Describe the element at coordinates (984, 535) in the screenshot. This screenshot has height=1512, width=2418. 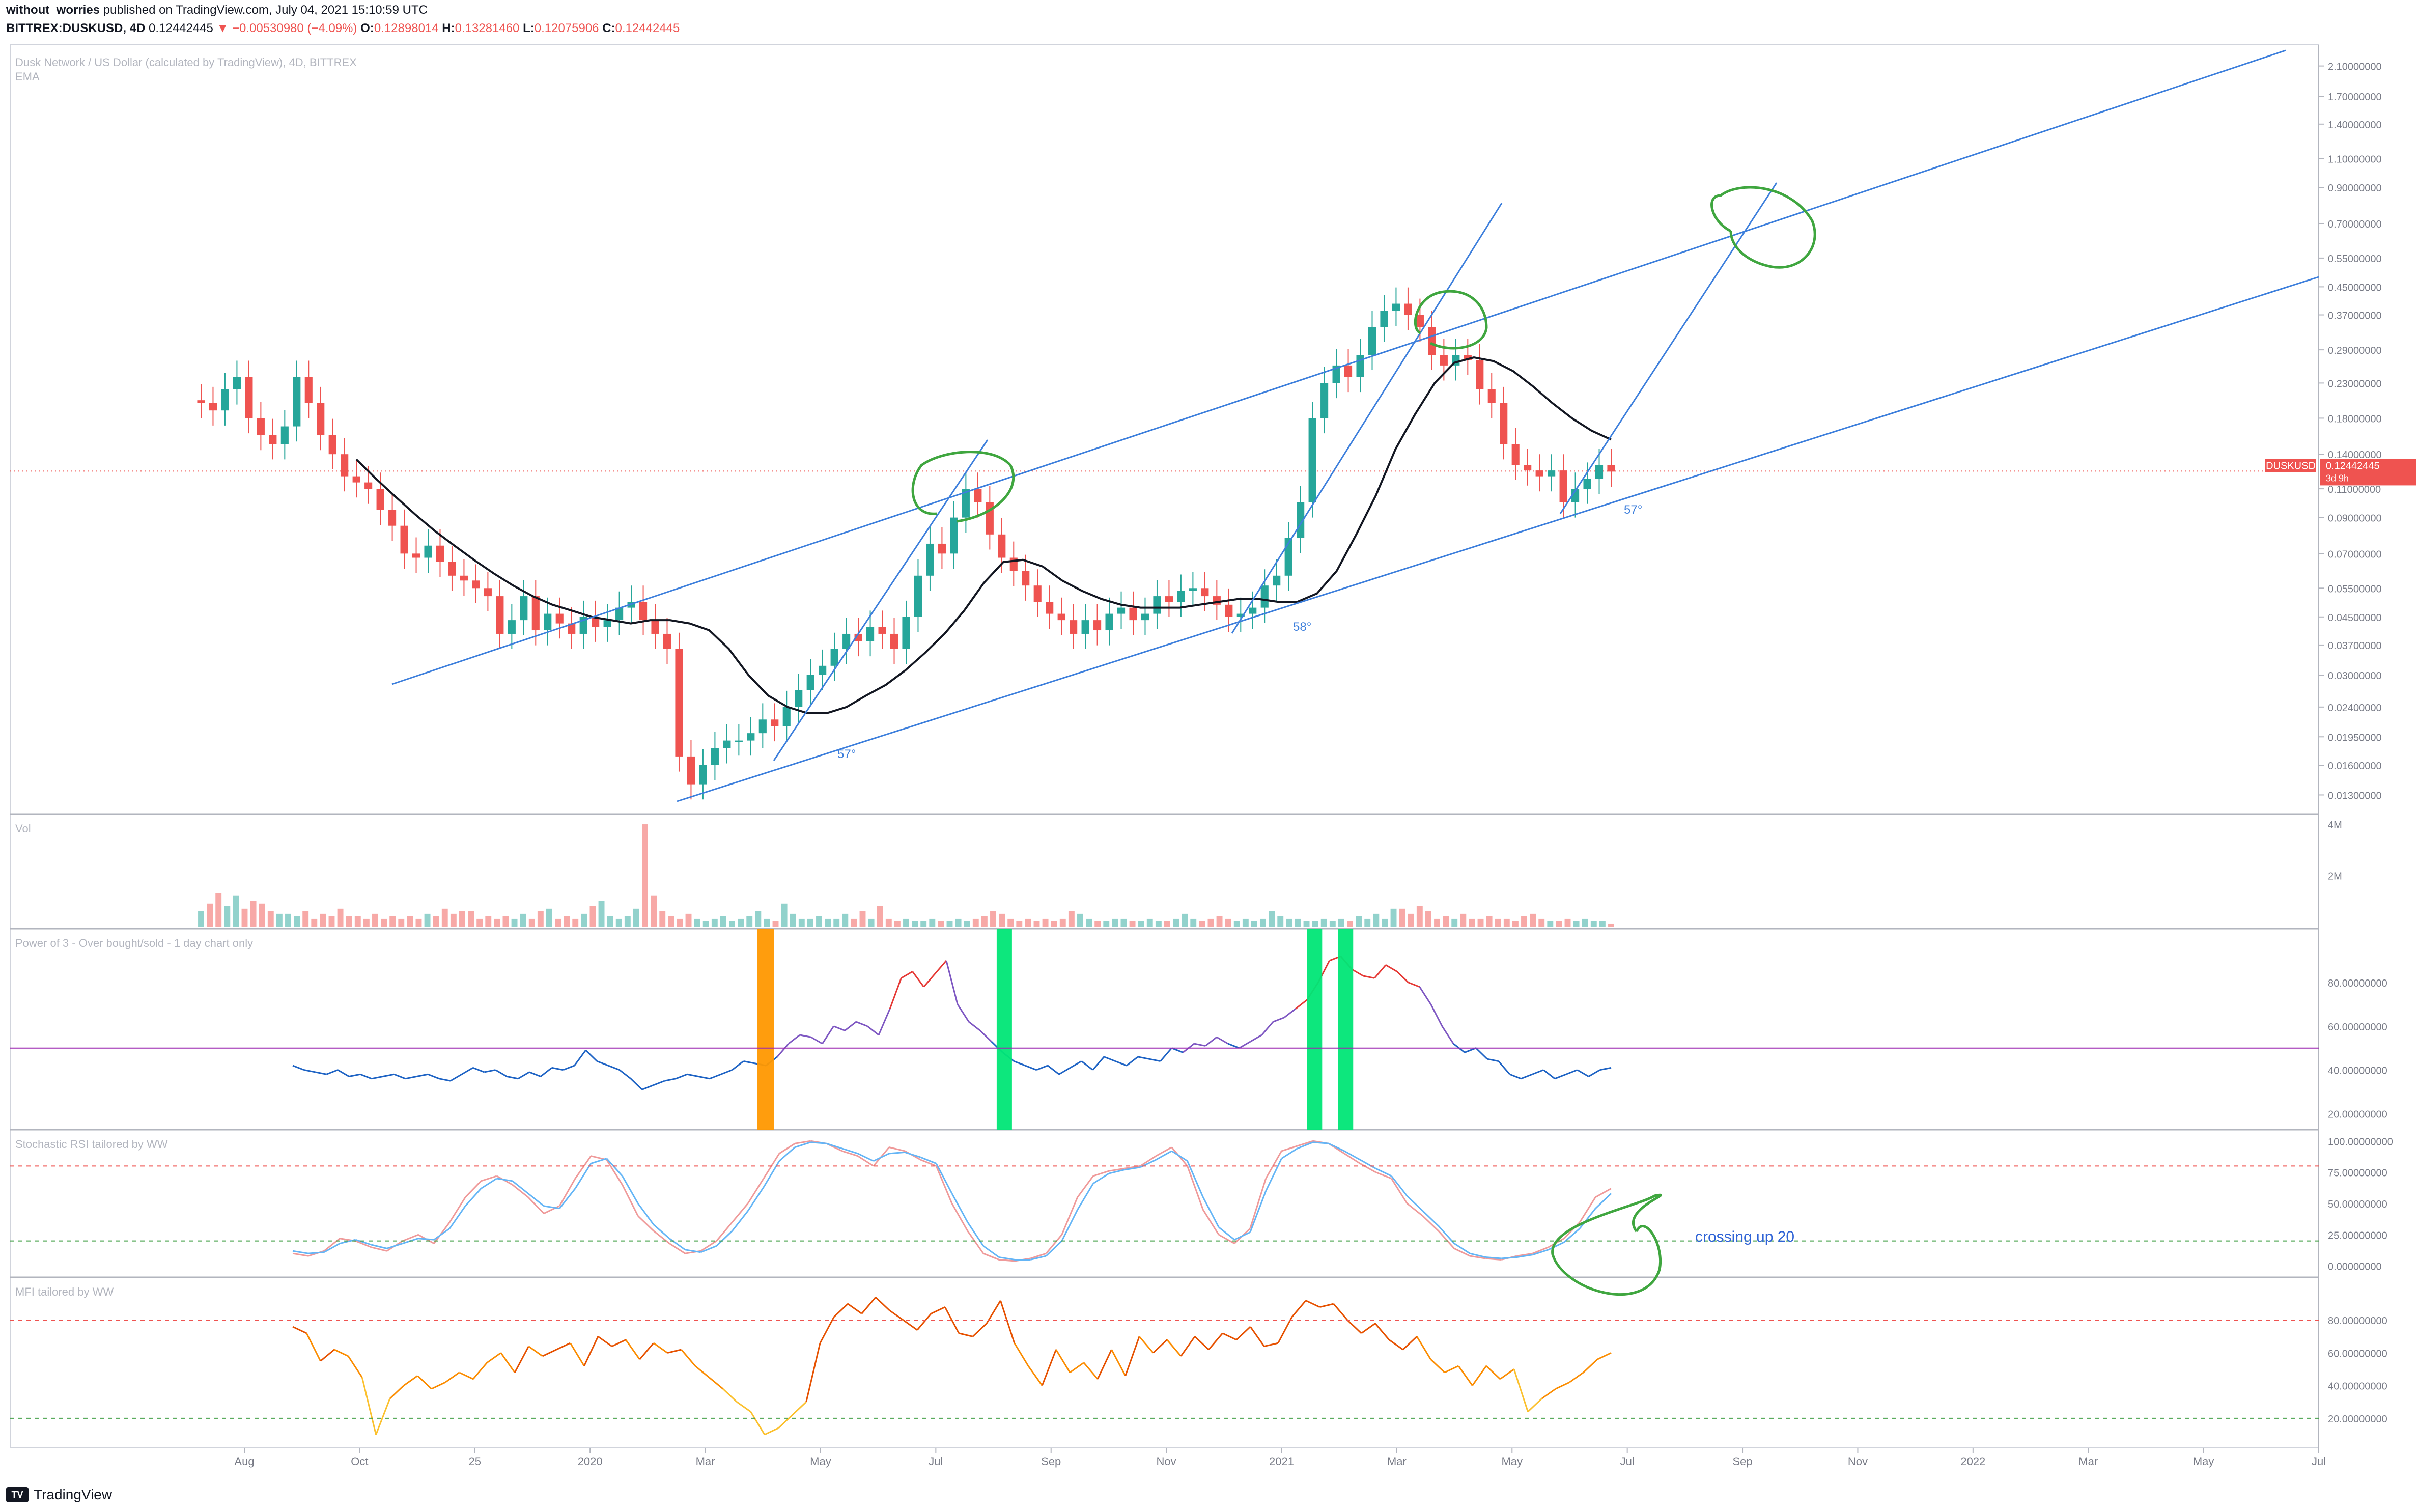
I see `ema-line` at that location.